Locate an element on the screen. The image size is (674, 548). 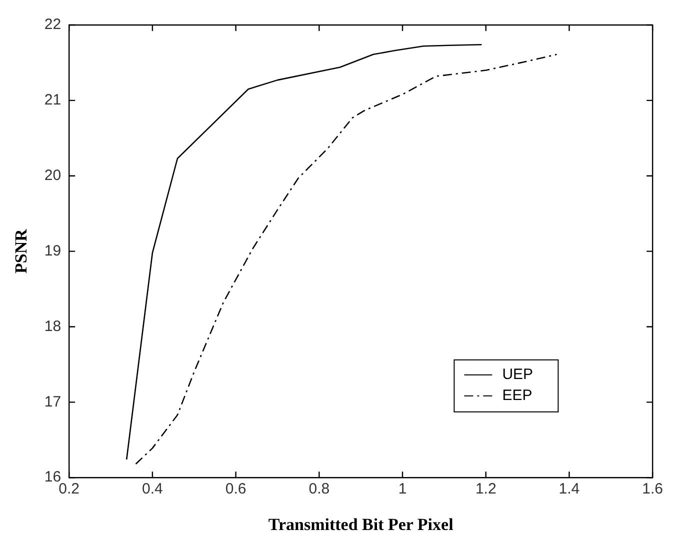
x-tick-label: 0.4 is located at coordinates (152, 489).